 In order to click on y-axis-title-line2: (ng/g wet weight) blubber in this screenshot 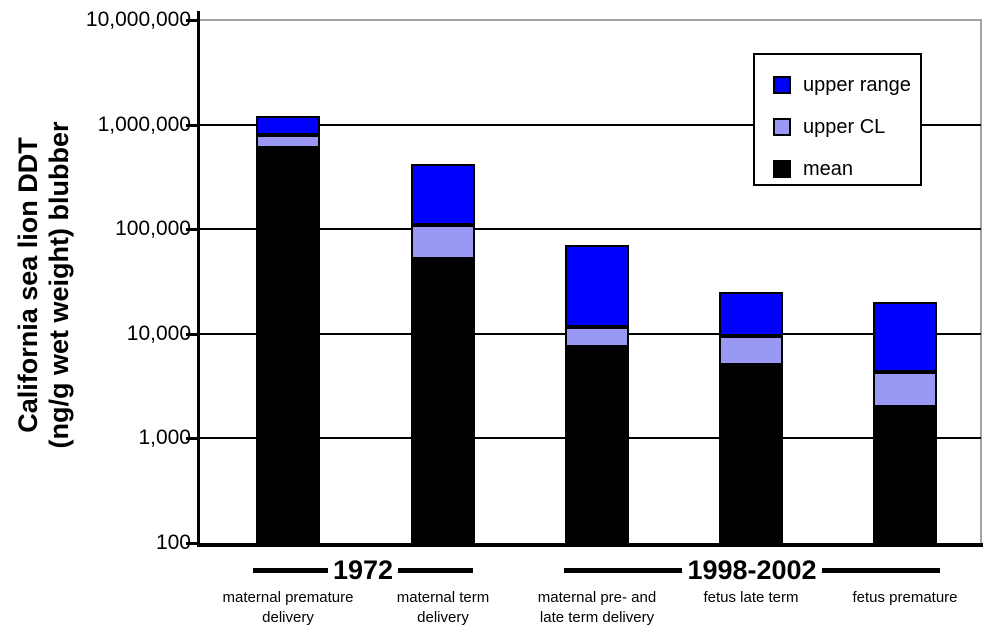, I will do `click(59, 285)`.